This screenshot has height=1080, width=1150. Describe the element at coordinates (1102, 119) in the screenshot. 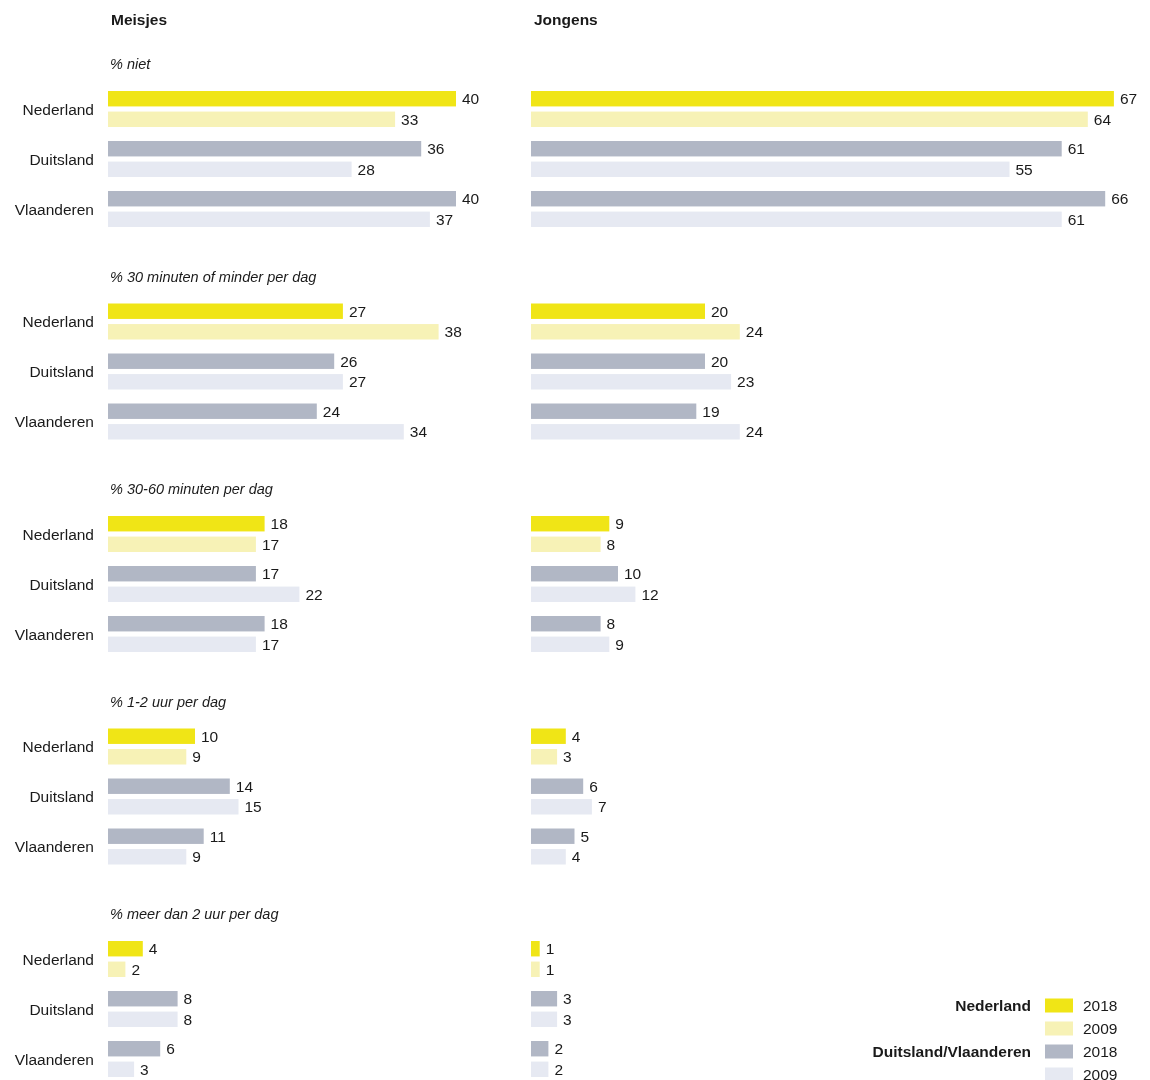

I see `data-label: 64` at that location.